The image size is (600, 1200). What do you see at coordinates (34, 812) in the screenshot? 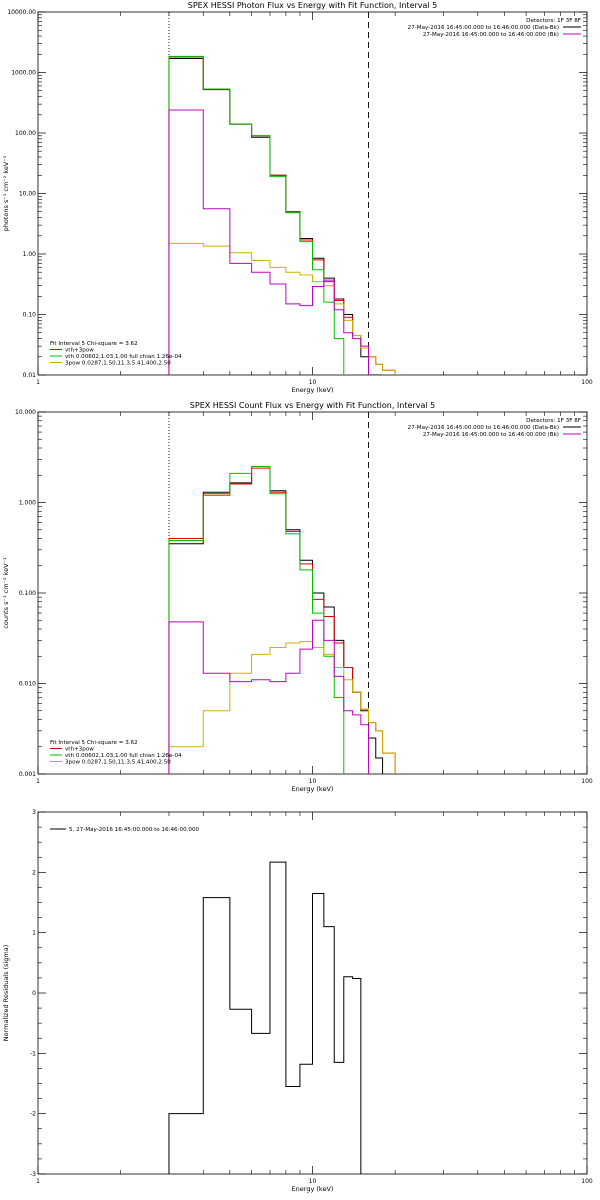
I see `y-tick-label: 3` at bounding box center [34, 812].